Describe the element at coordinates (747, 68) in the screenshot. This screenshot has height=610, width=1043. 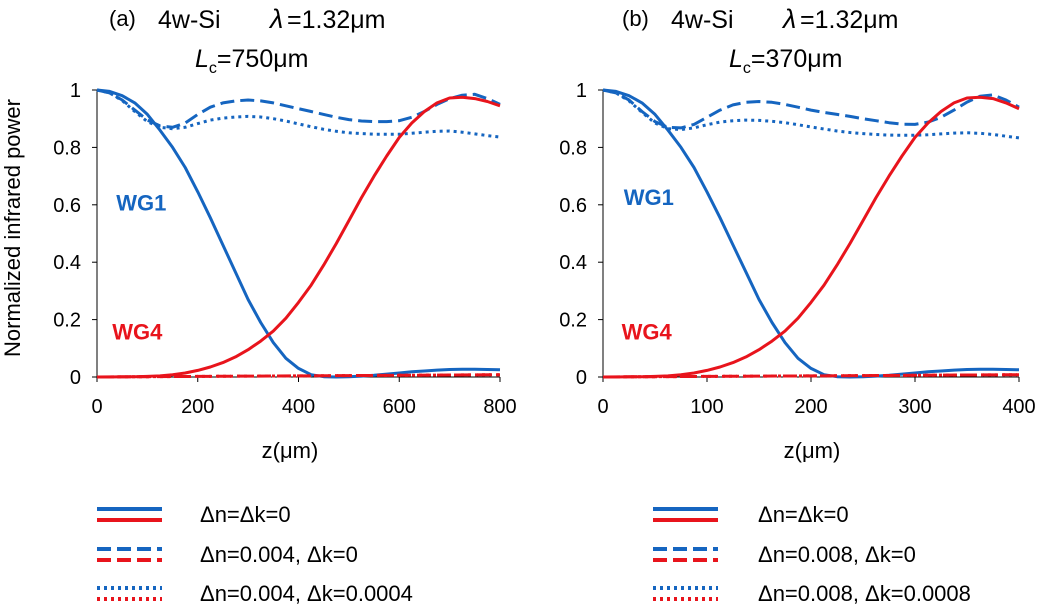
I see `panel-b-lc-sub: c` at that location.